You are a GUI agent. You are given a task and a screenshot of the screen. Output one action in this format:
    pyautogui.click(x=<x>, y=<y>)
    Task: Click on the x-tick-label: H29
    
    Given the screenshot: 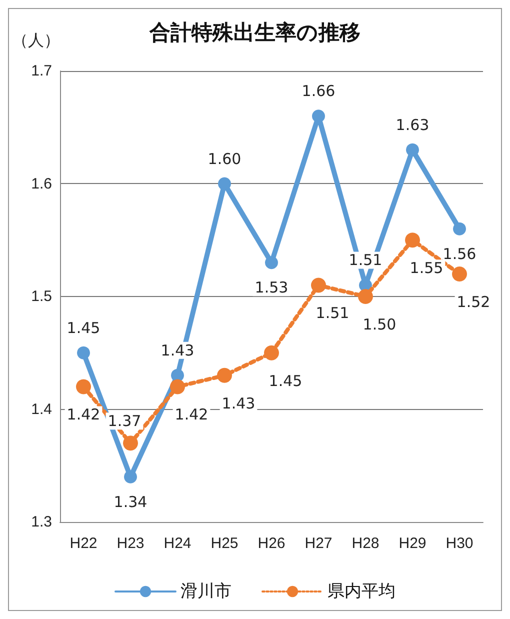 What is the action you would take?
    pyautogui.click(x=412, y=543)
    